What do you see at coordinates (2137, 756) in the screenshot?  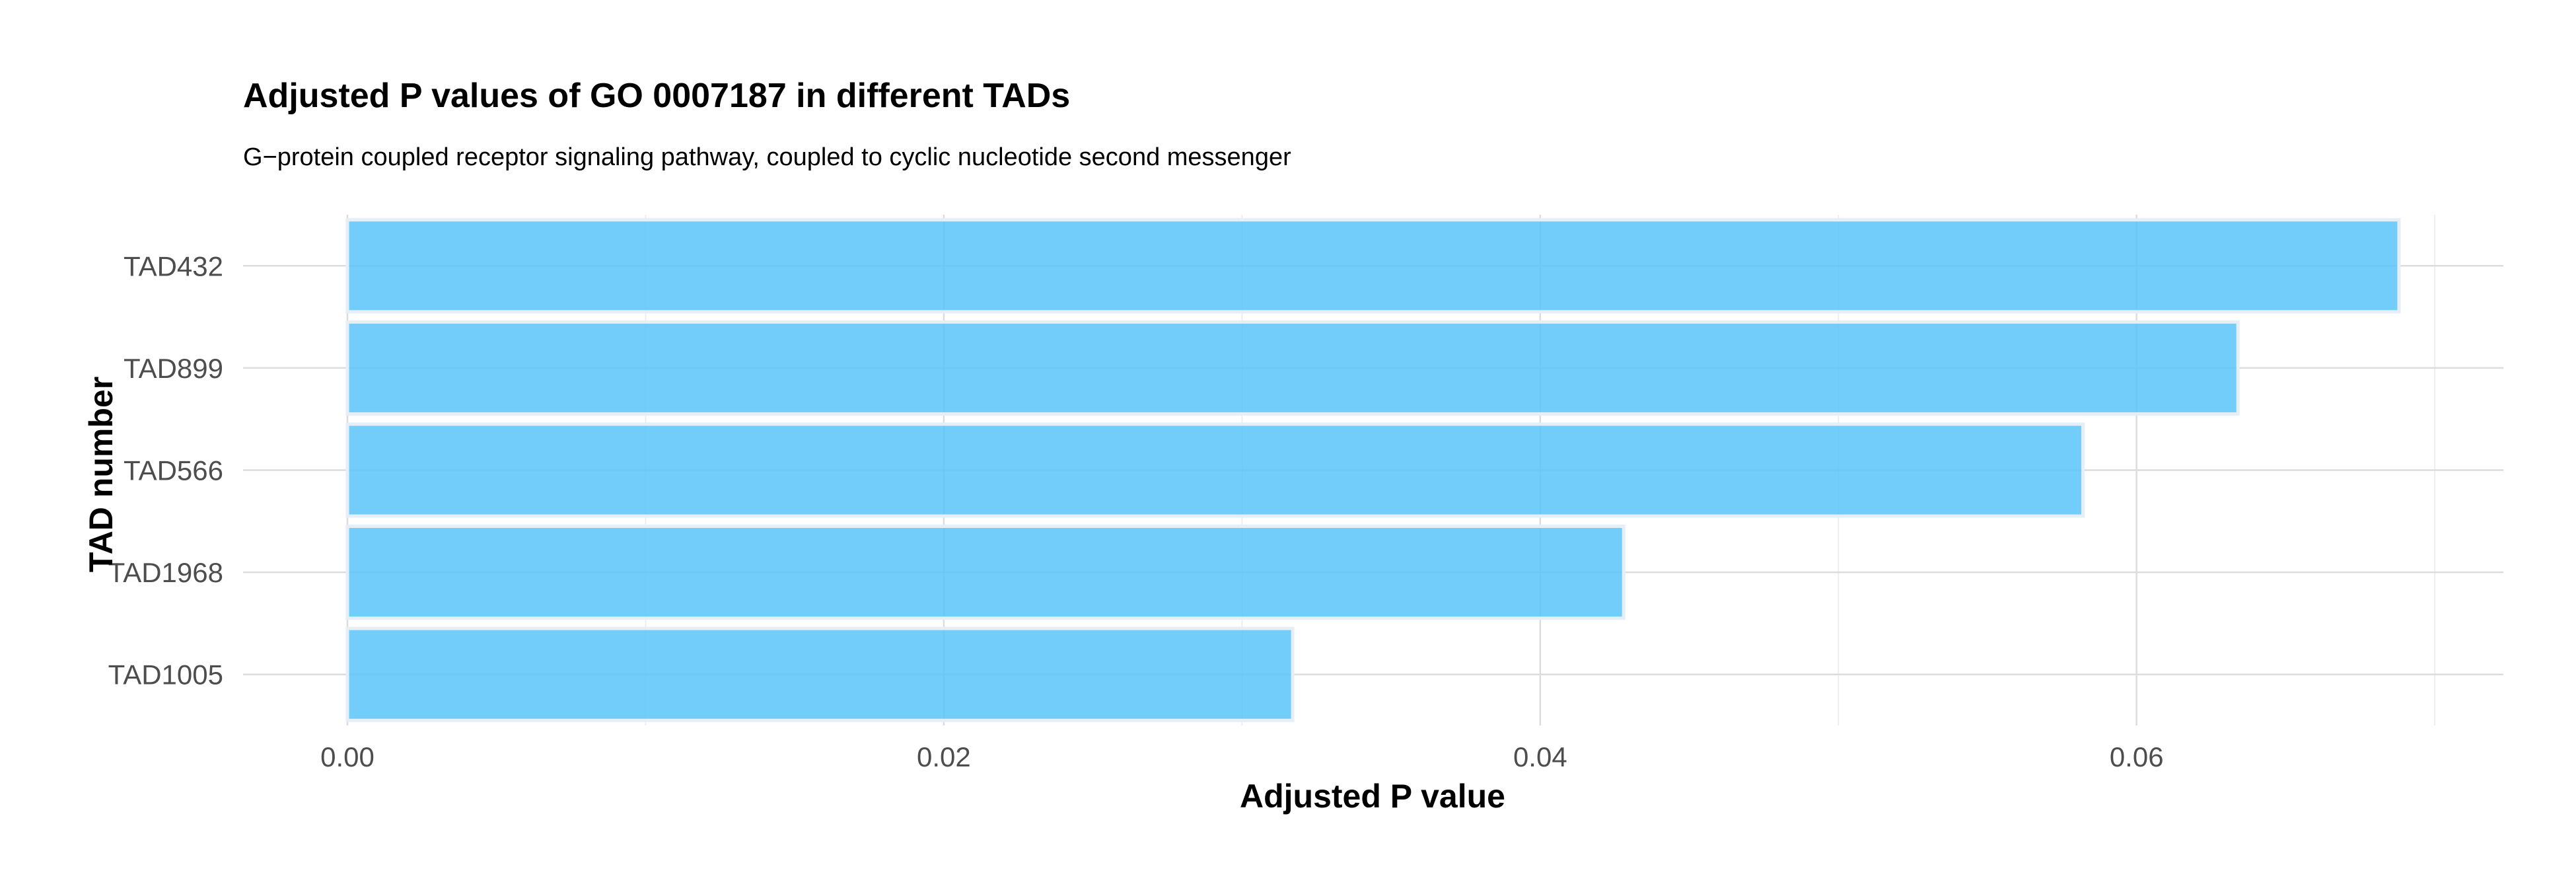 I see `x-tick-label: 0.06` at bounding box center [2137, 756].